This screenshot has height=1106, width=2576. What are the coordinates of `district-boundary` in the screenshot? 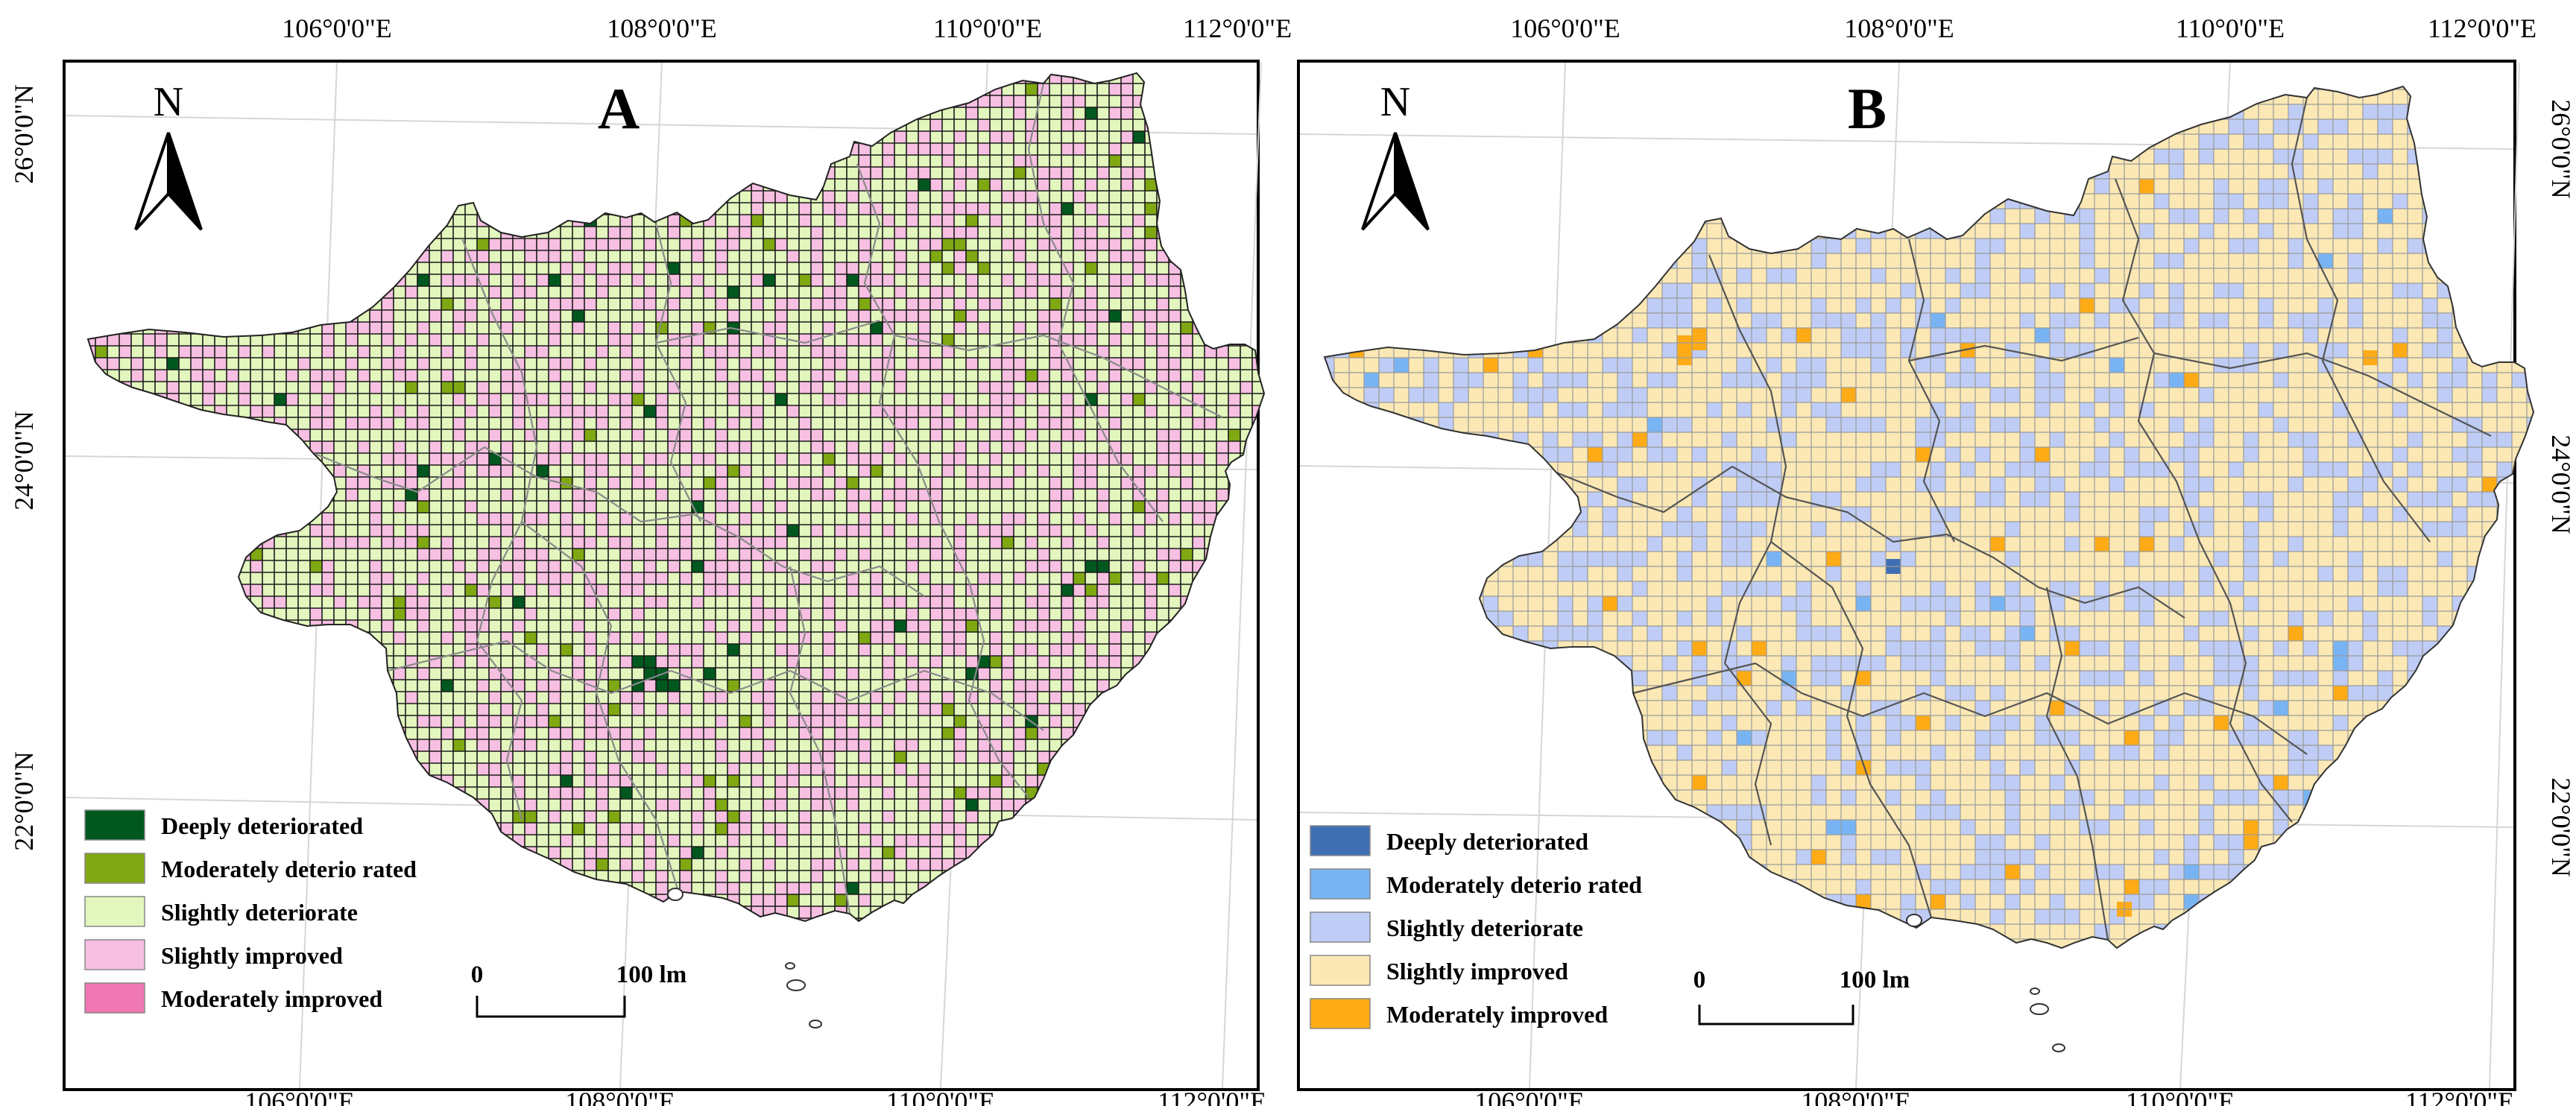 It's located at (2023, 349).